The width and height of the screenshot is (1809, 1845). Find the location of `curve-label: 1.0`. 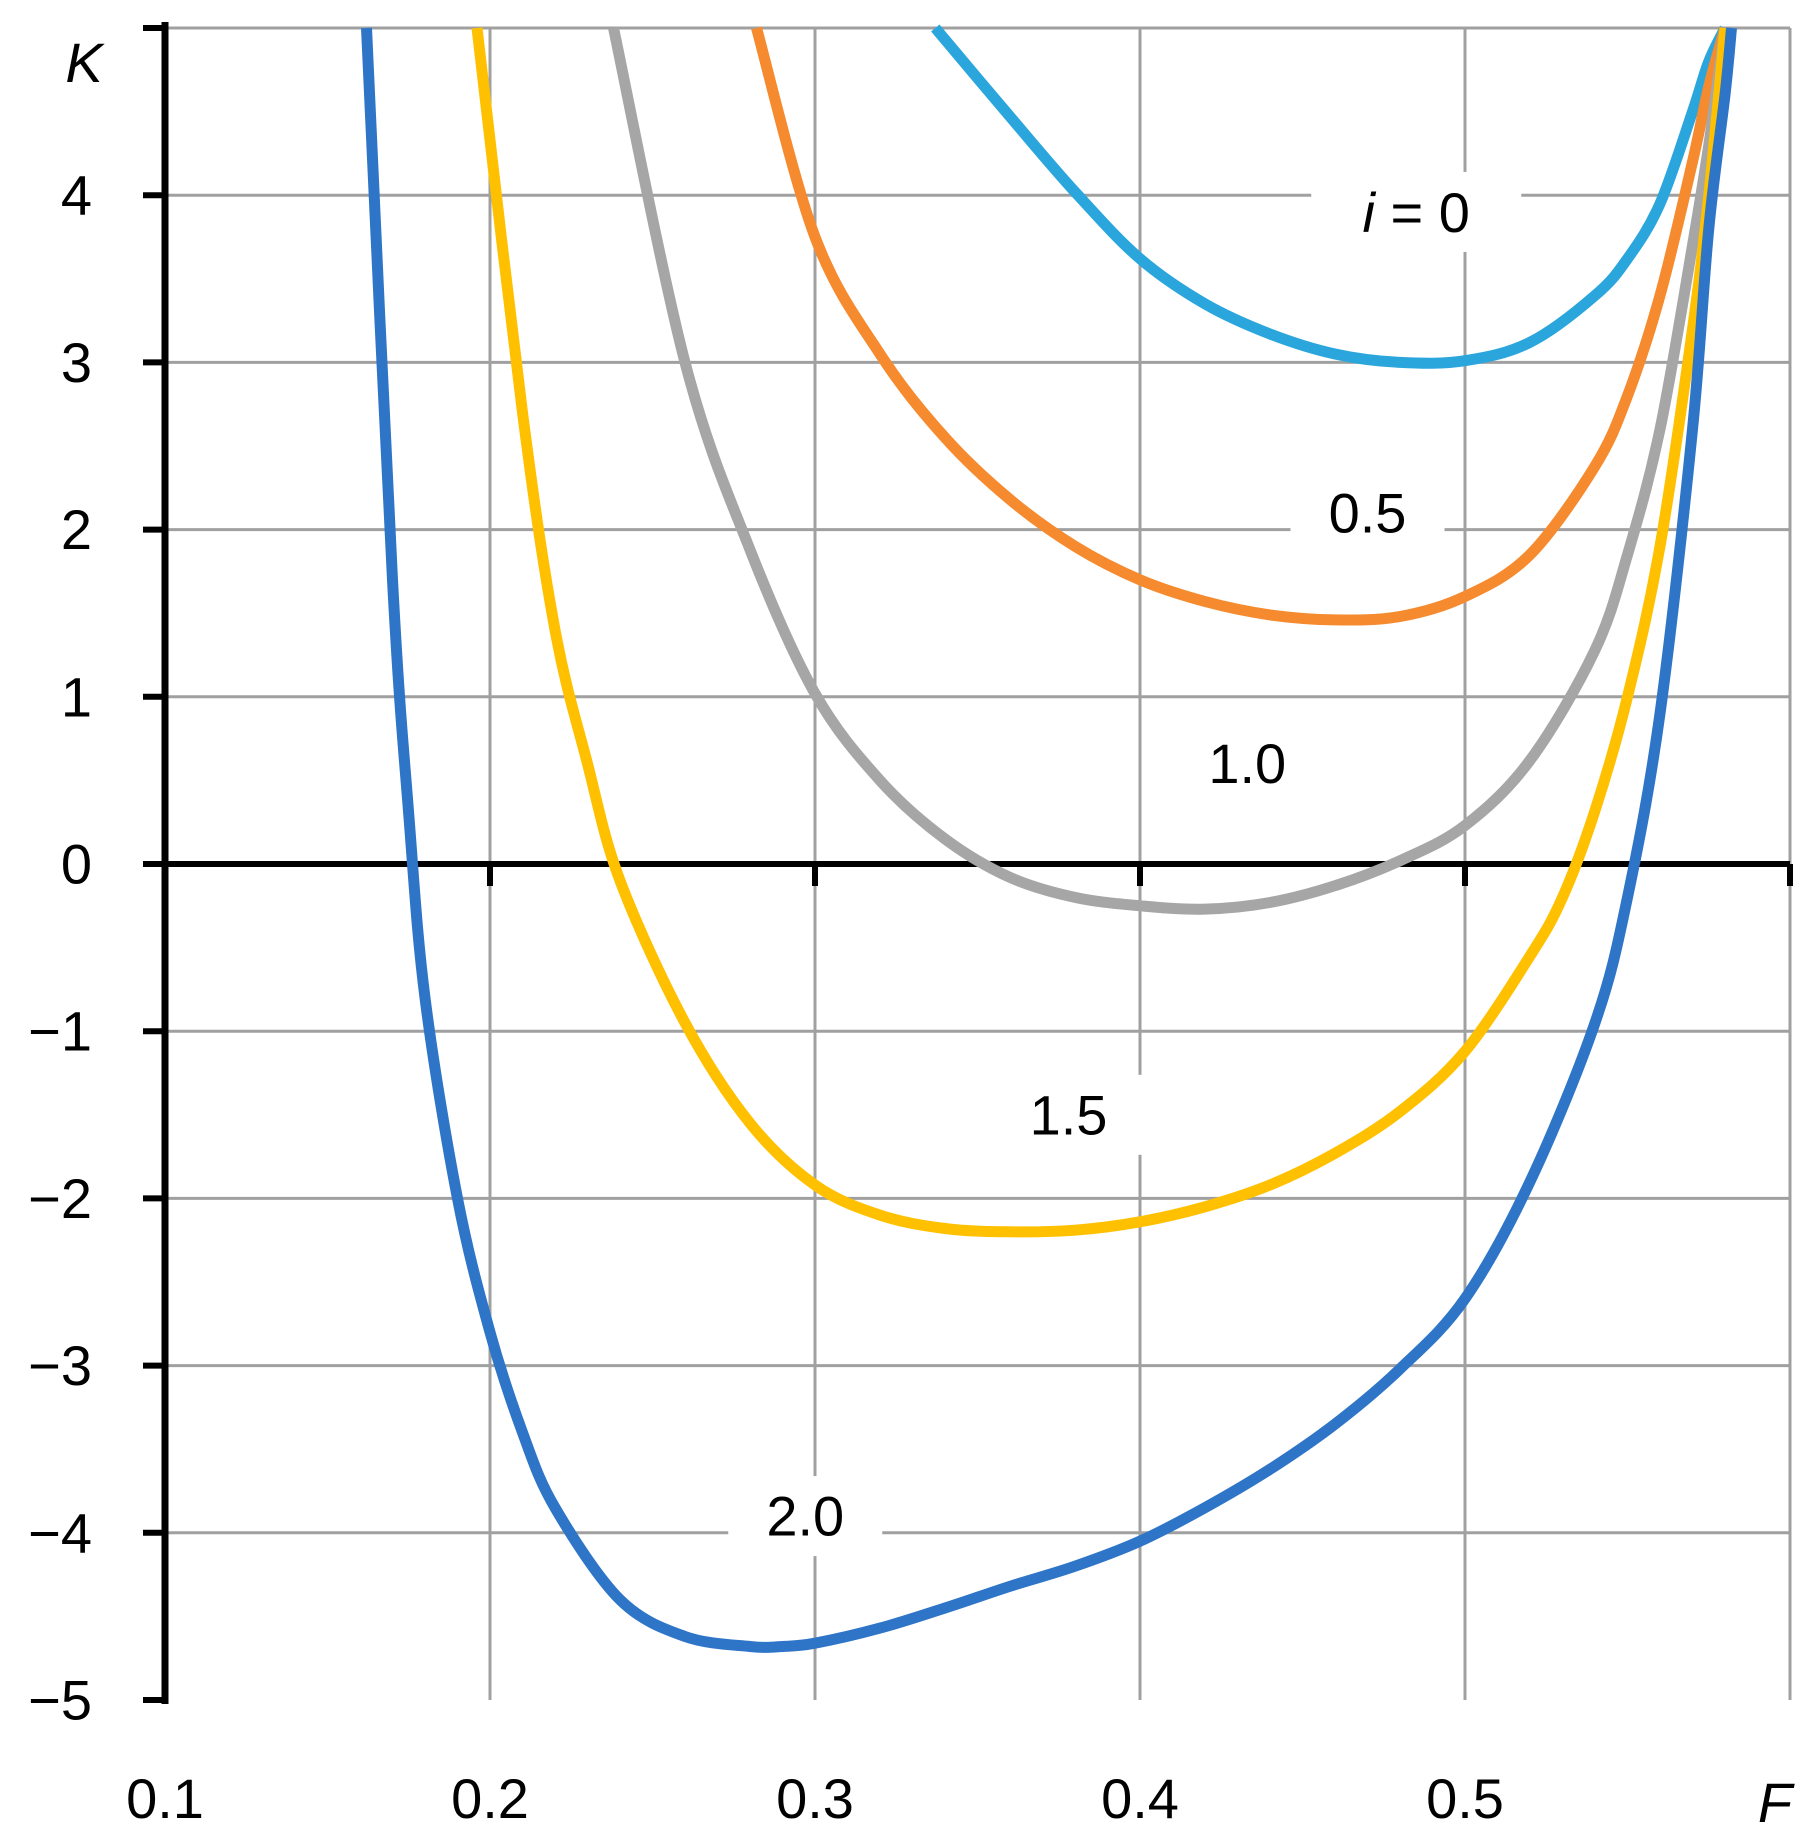

curve-label: 1.0 is located at coordinates (1247, 763).